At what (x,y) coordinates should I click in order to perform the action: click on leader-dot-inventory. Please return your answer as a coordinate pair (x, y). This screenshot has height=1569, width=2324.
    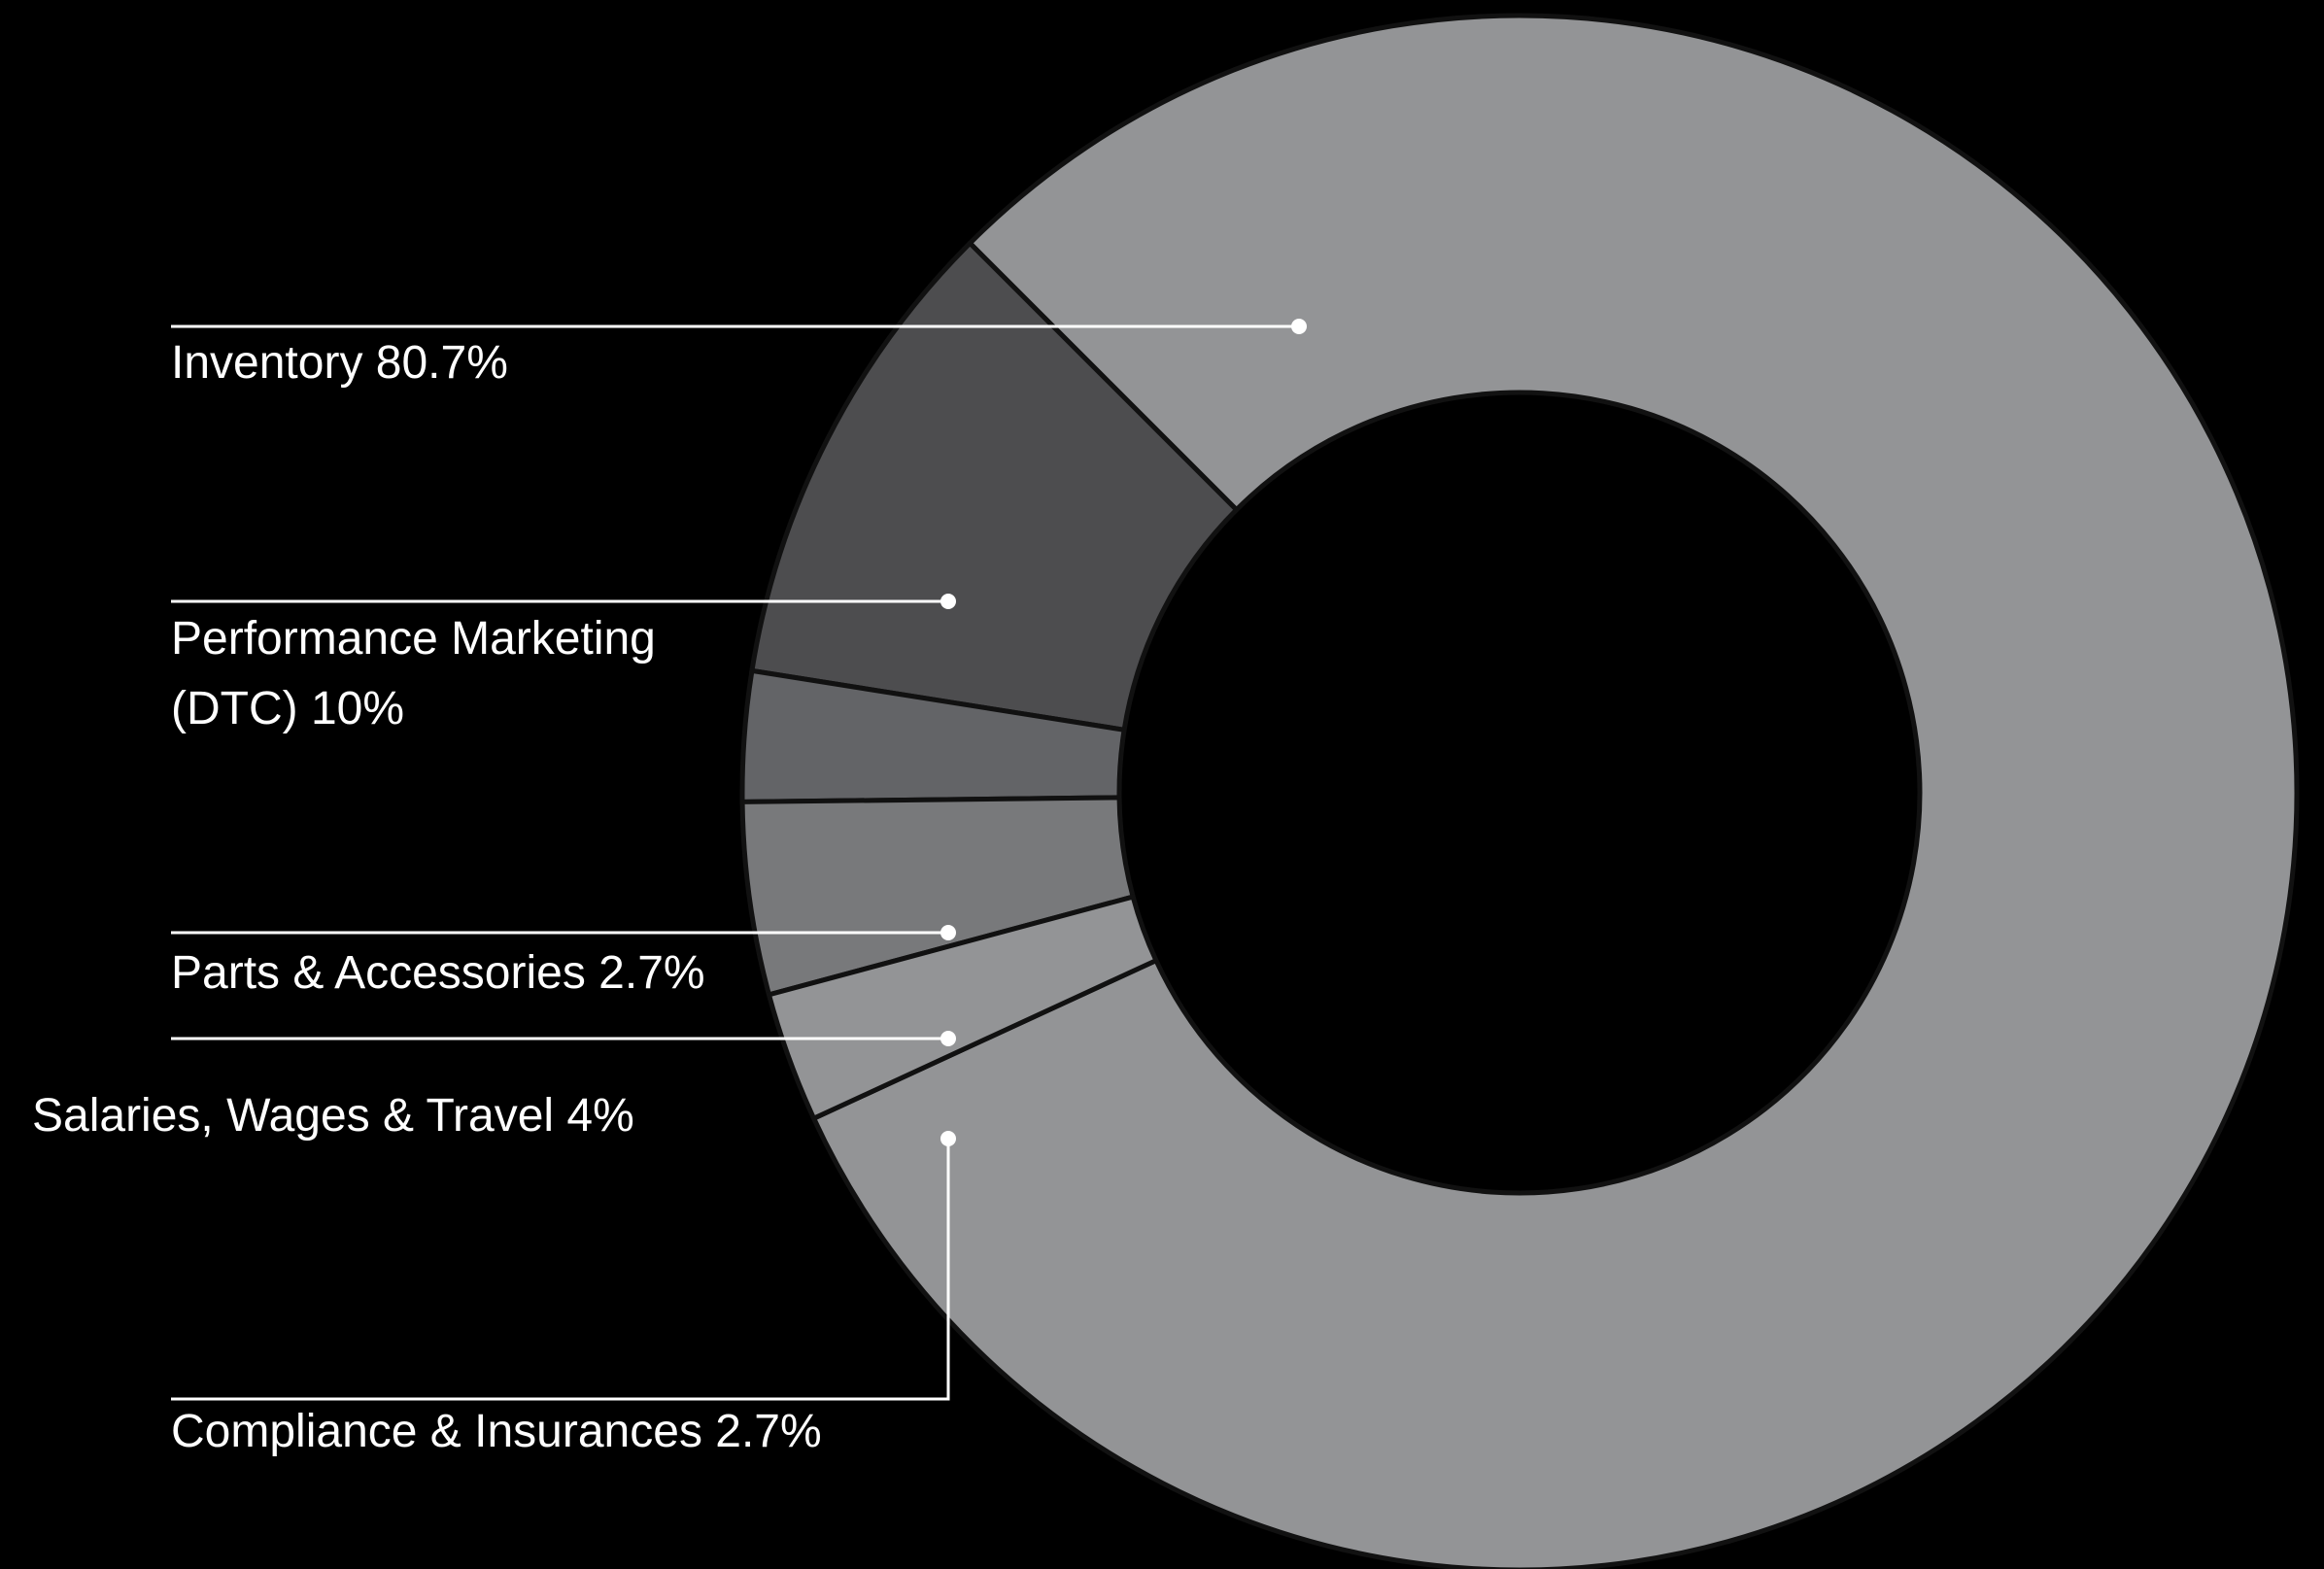
    Looking at the image, I should click on (1299, 327).